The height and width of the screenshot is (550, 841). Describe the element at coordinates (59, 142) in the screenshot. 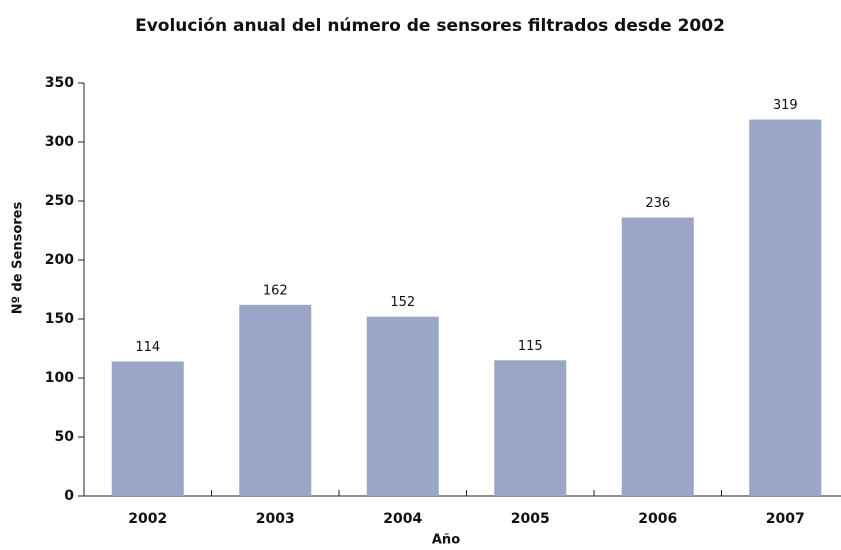

I see `y-tick-label: 300` at that location.